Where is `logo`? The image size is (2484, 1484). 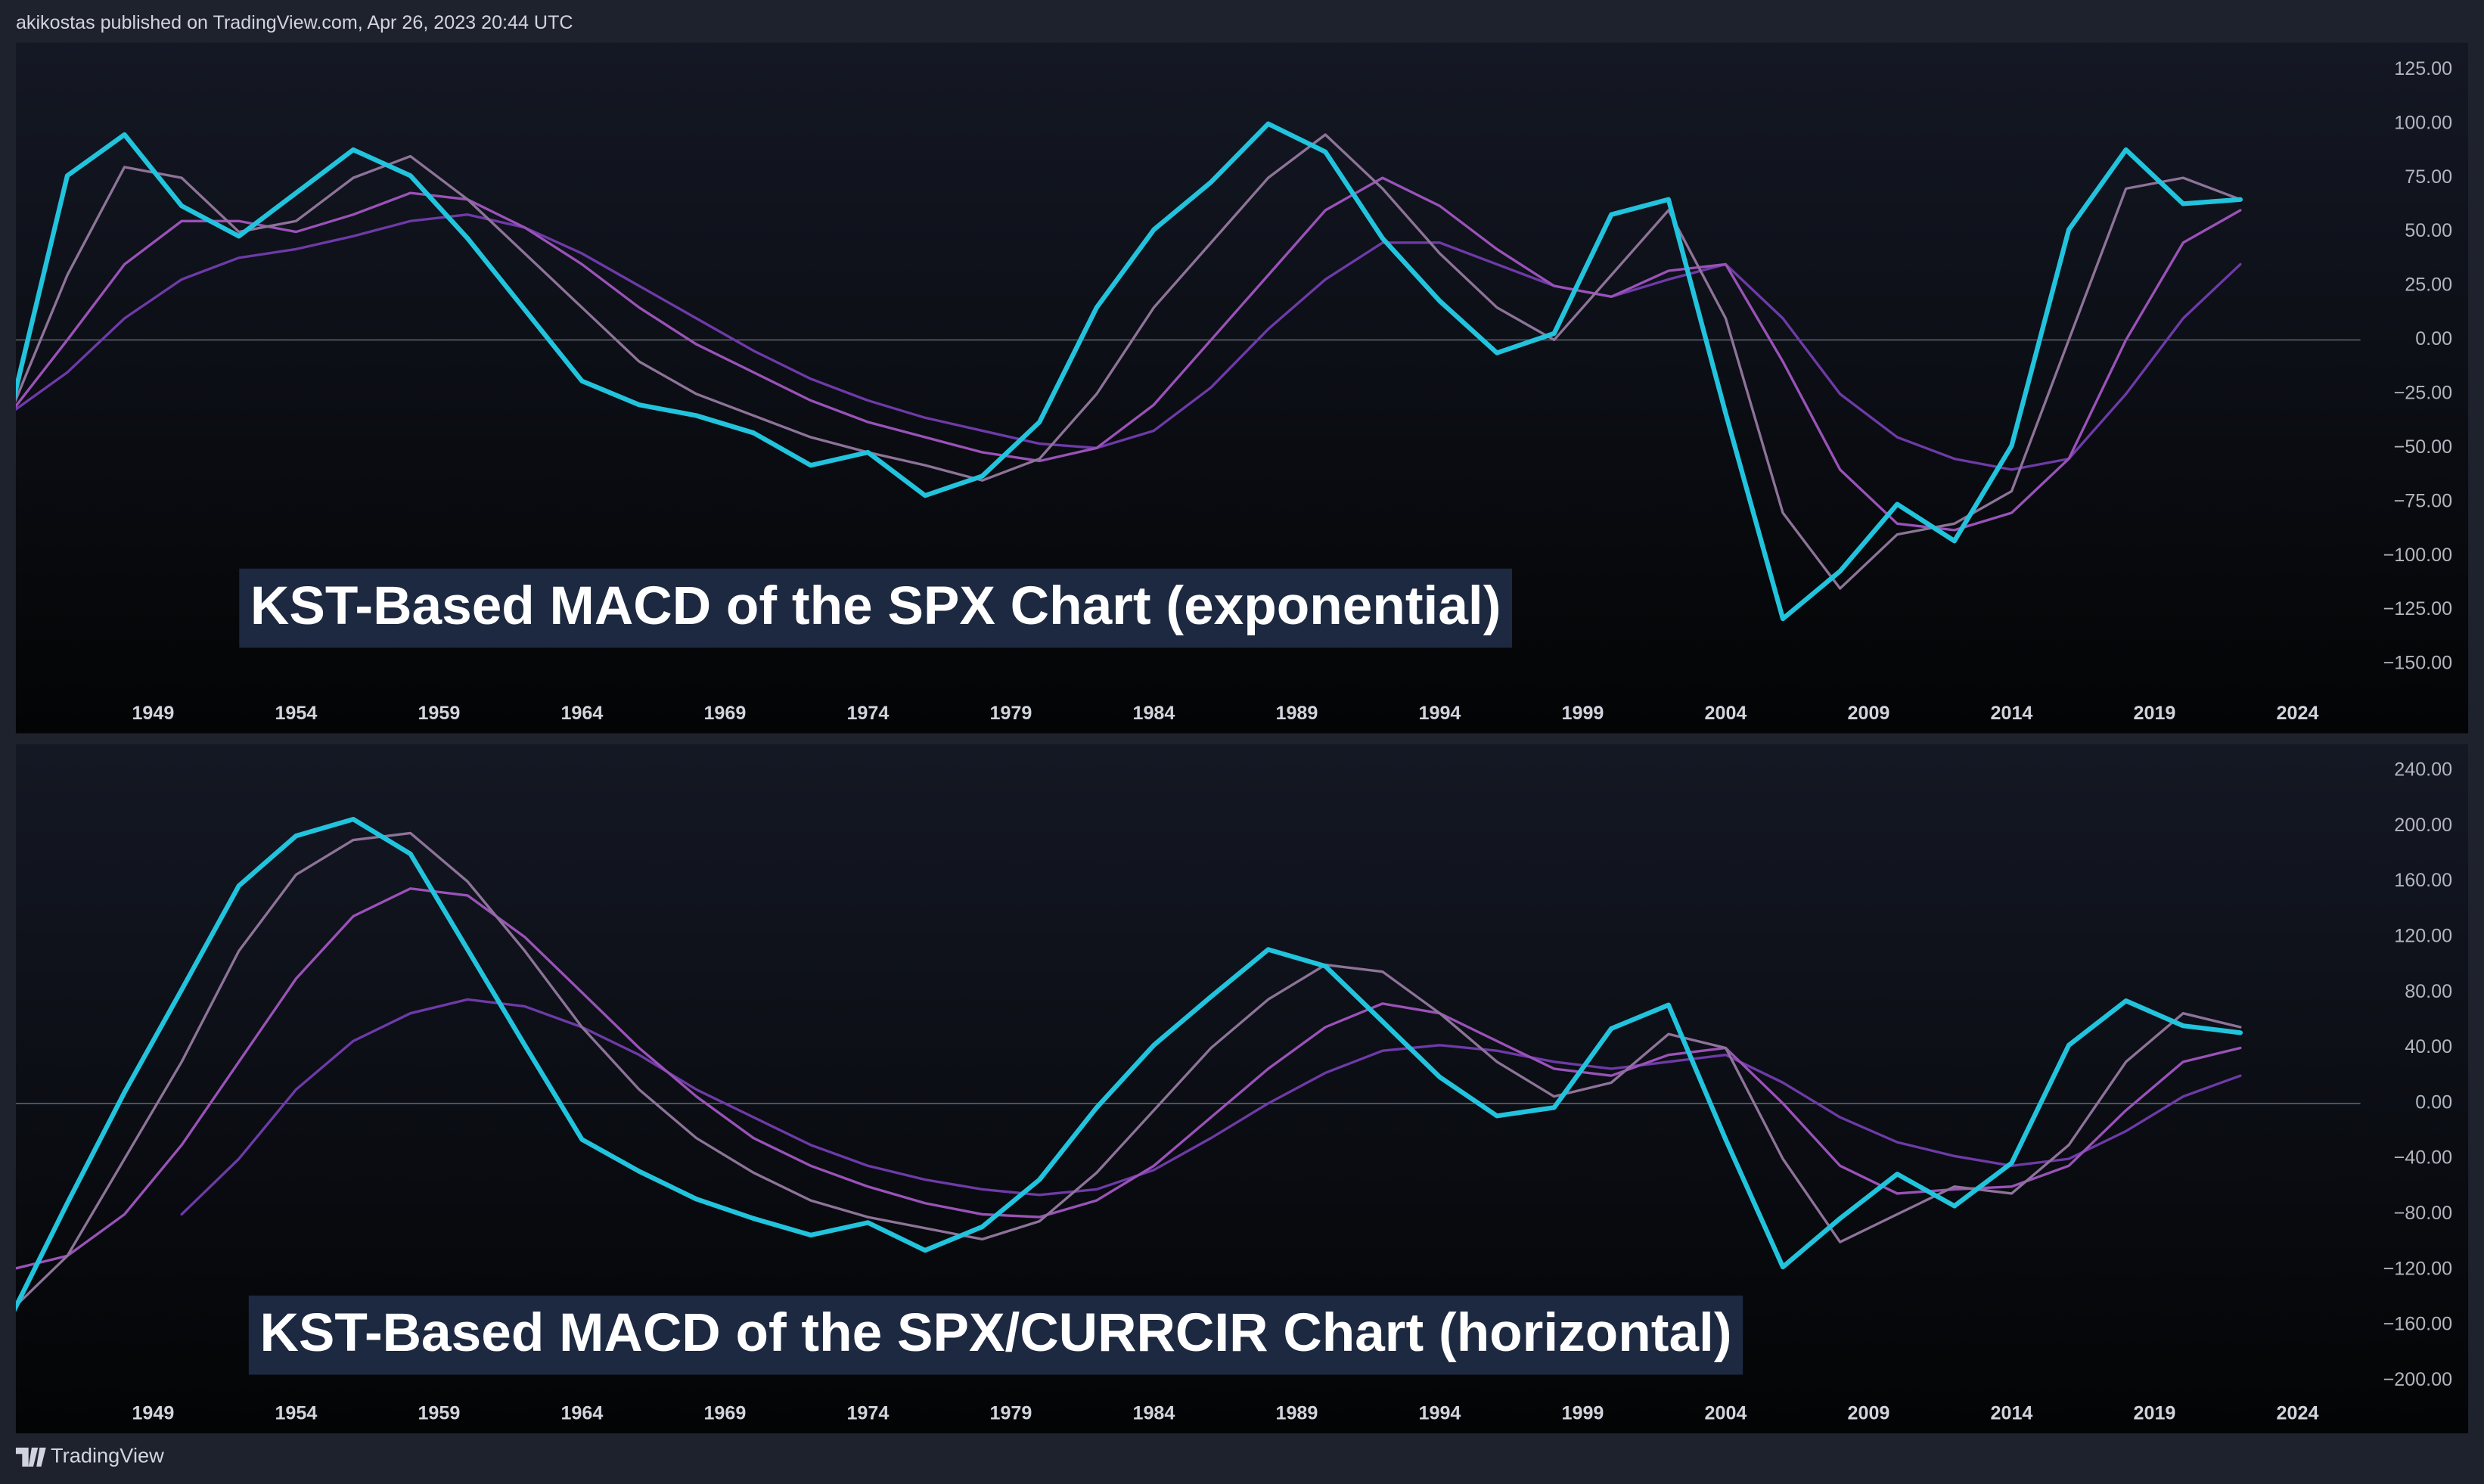
logo is located at coordinates (31, 1457).